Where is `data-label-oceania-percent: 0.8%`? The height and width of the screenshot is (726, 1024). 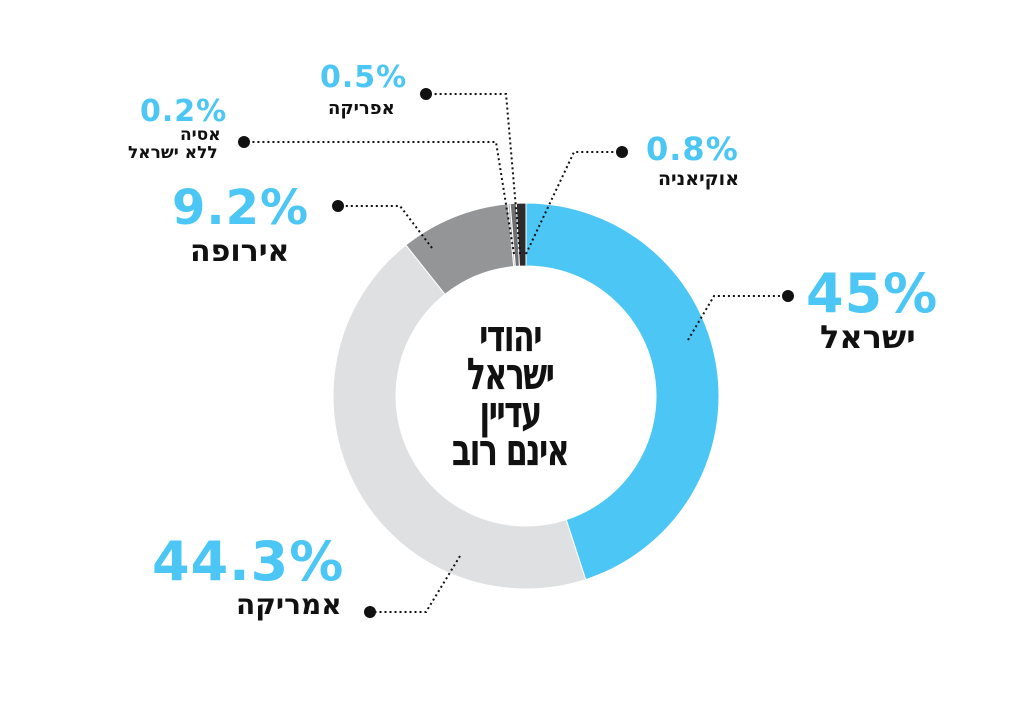 data-label-oceania-percent: 0.8% is located at coordinates (692, 149).